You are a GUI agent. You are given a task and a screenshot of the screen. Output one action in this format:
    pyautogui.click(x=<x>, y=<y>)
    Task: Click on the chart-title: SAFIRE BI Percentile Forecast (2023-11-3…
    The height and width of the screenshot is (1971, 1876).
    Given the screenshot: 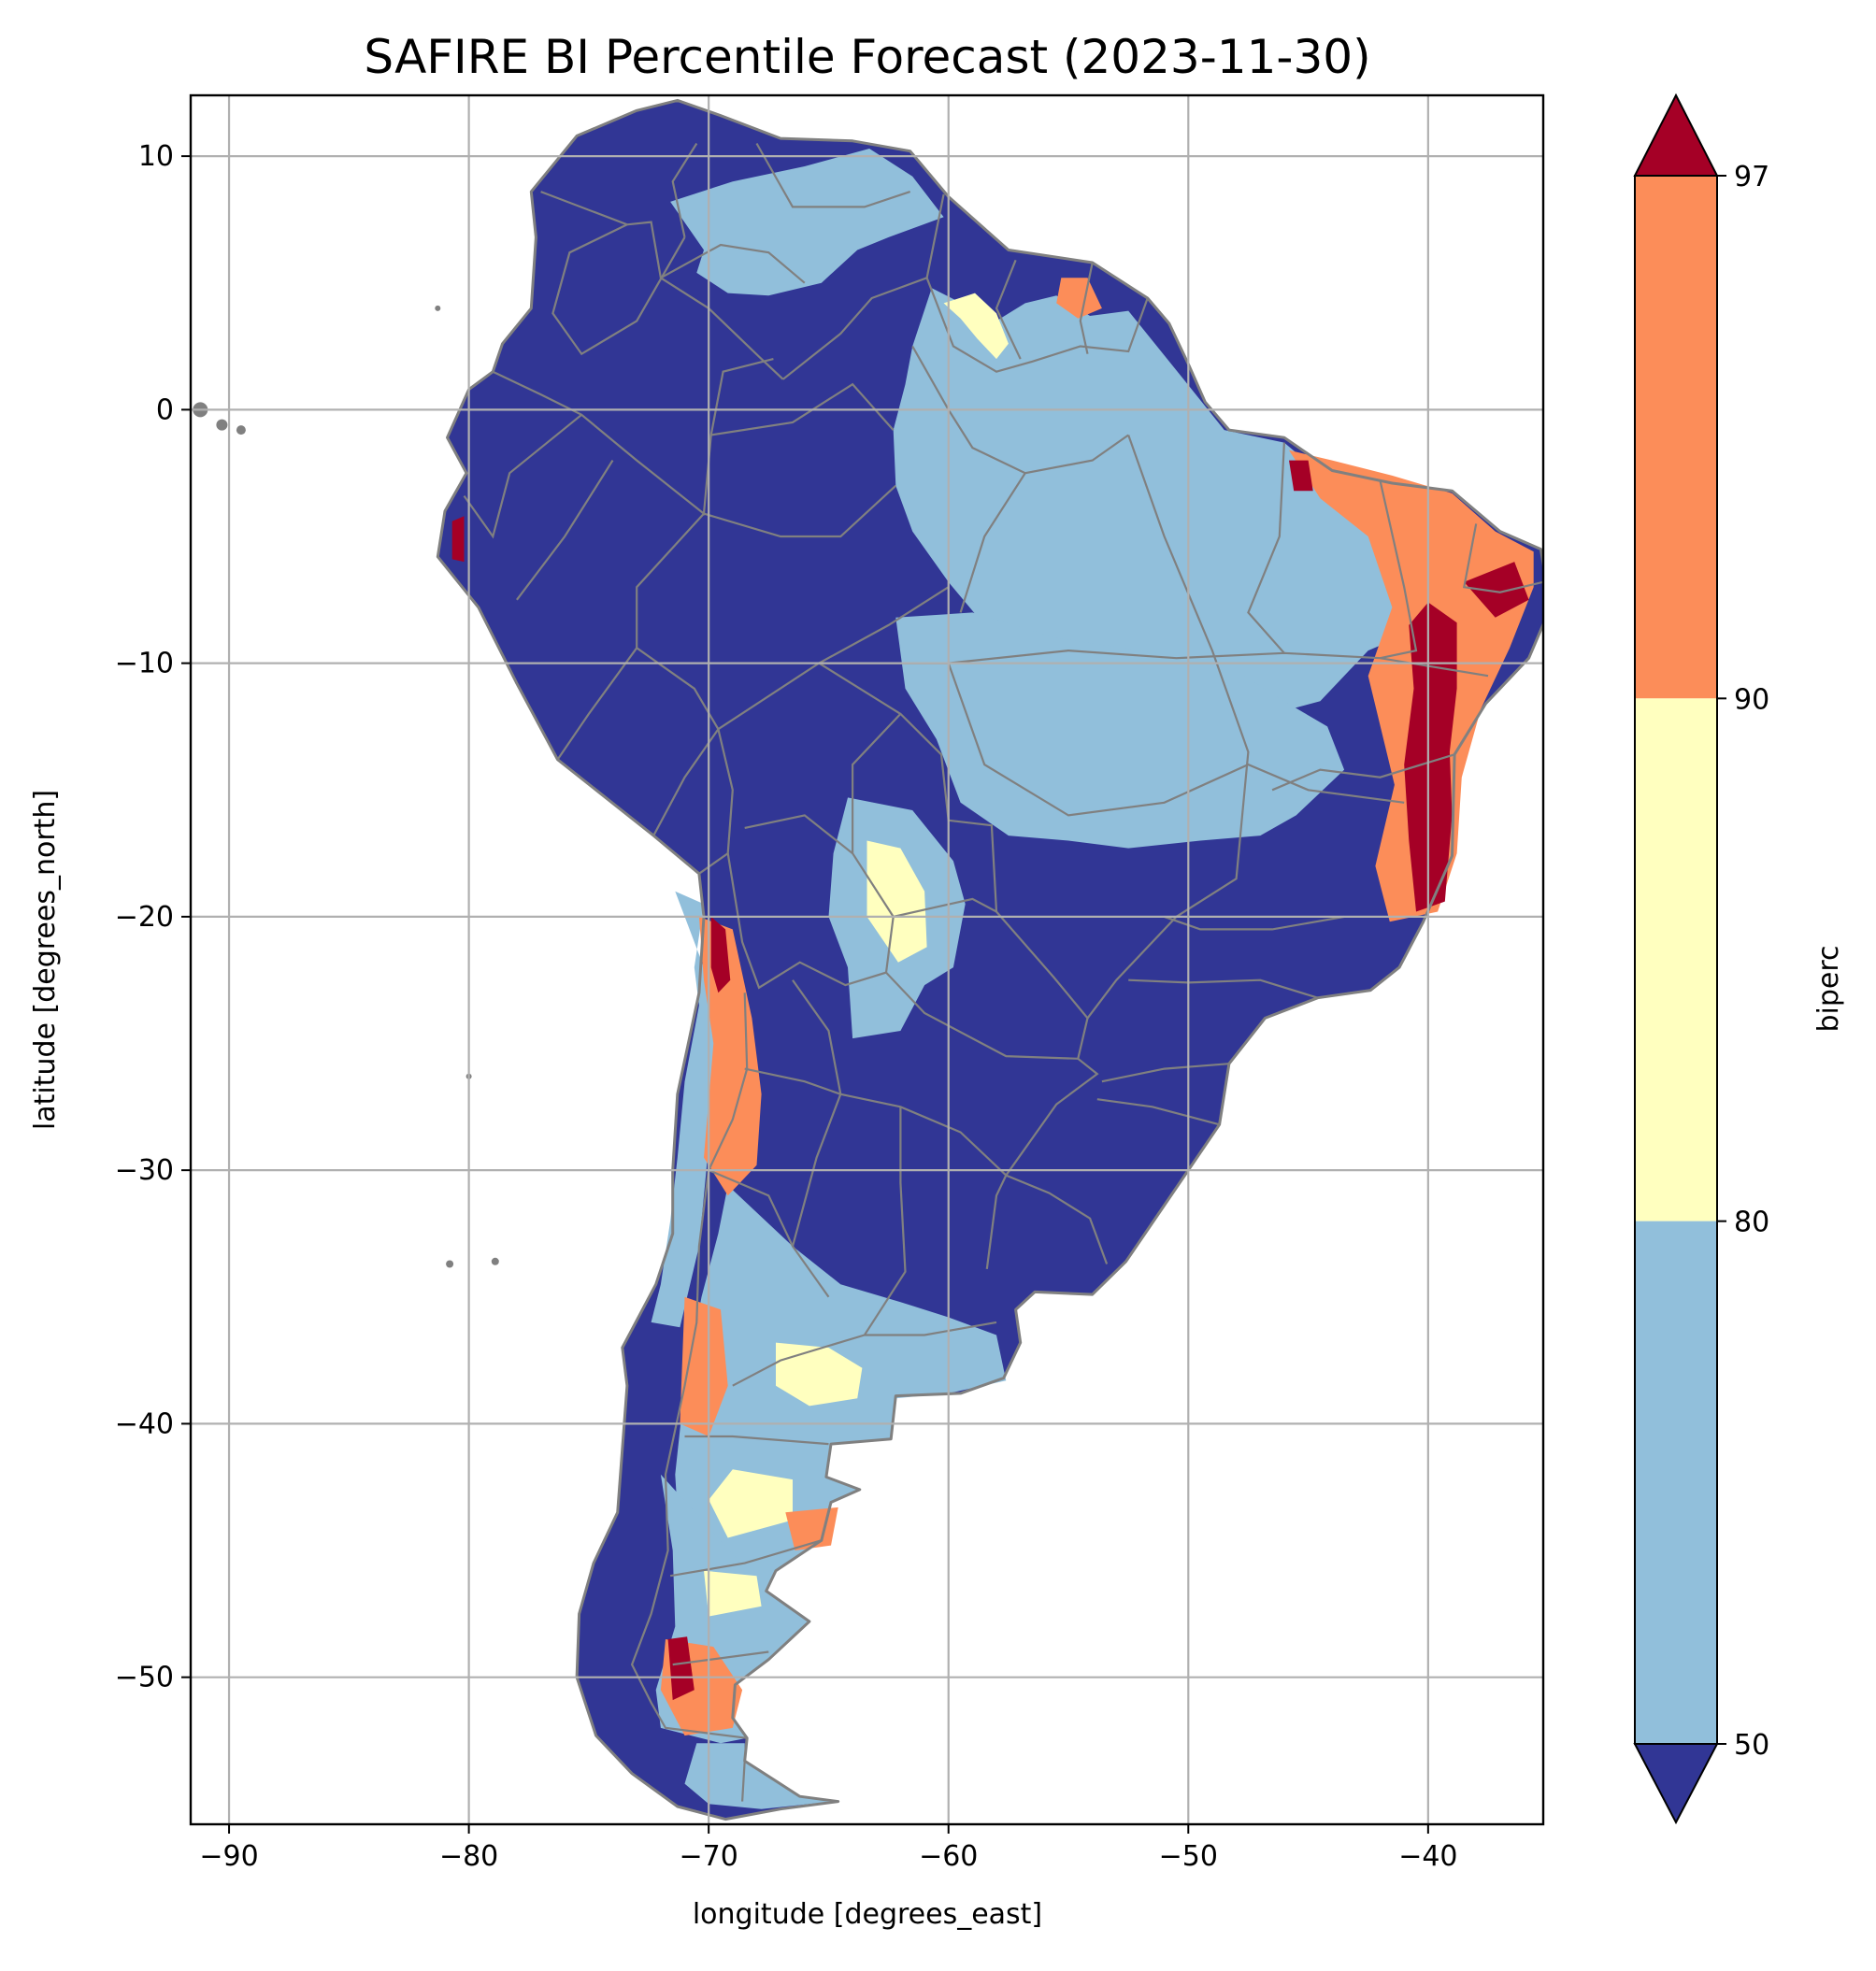 What is the action you would take?
    pyautogui.click(x=867, y=57)
    